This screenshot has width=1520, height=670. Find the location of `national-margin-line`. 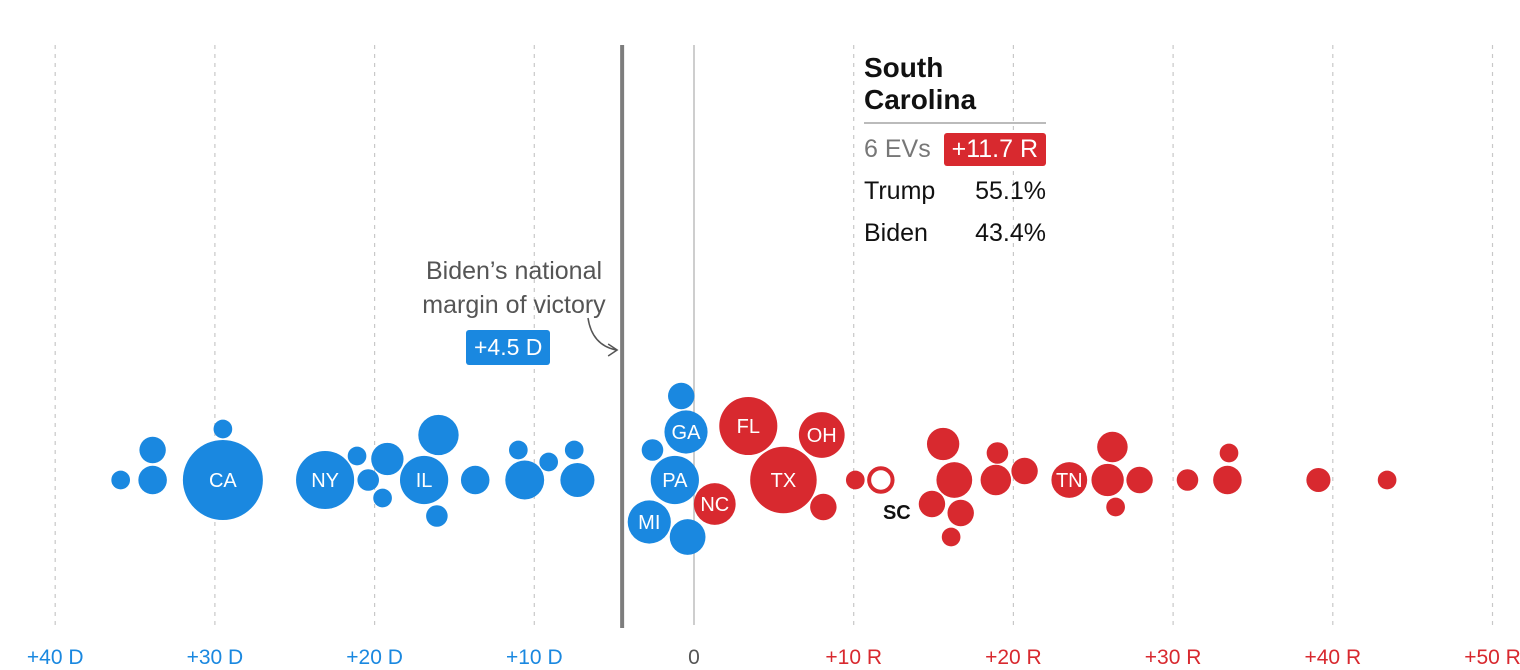

national-margin-line is located at coordinates (606, 336).